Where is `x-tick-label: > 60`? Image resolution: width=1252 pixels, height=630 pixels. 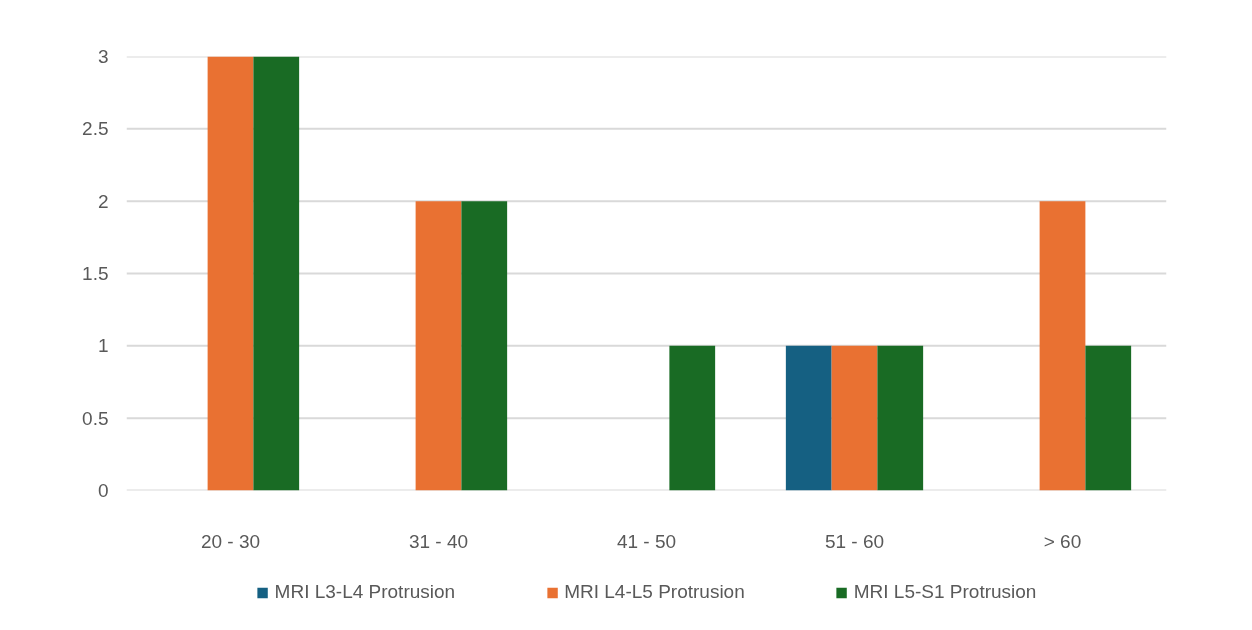
x-tick-label: > 60 is located at coordinates (1062, 541).